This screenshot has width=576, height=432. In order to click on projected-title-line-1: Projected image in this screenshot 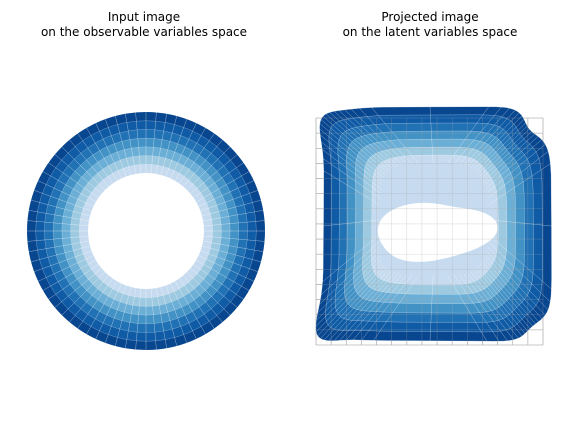, I will do `click(429, 17)`.